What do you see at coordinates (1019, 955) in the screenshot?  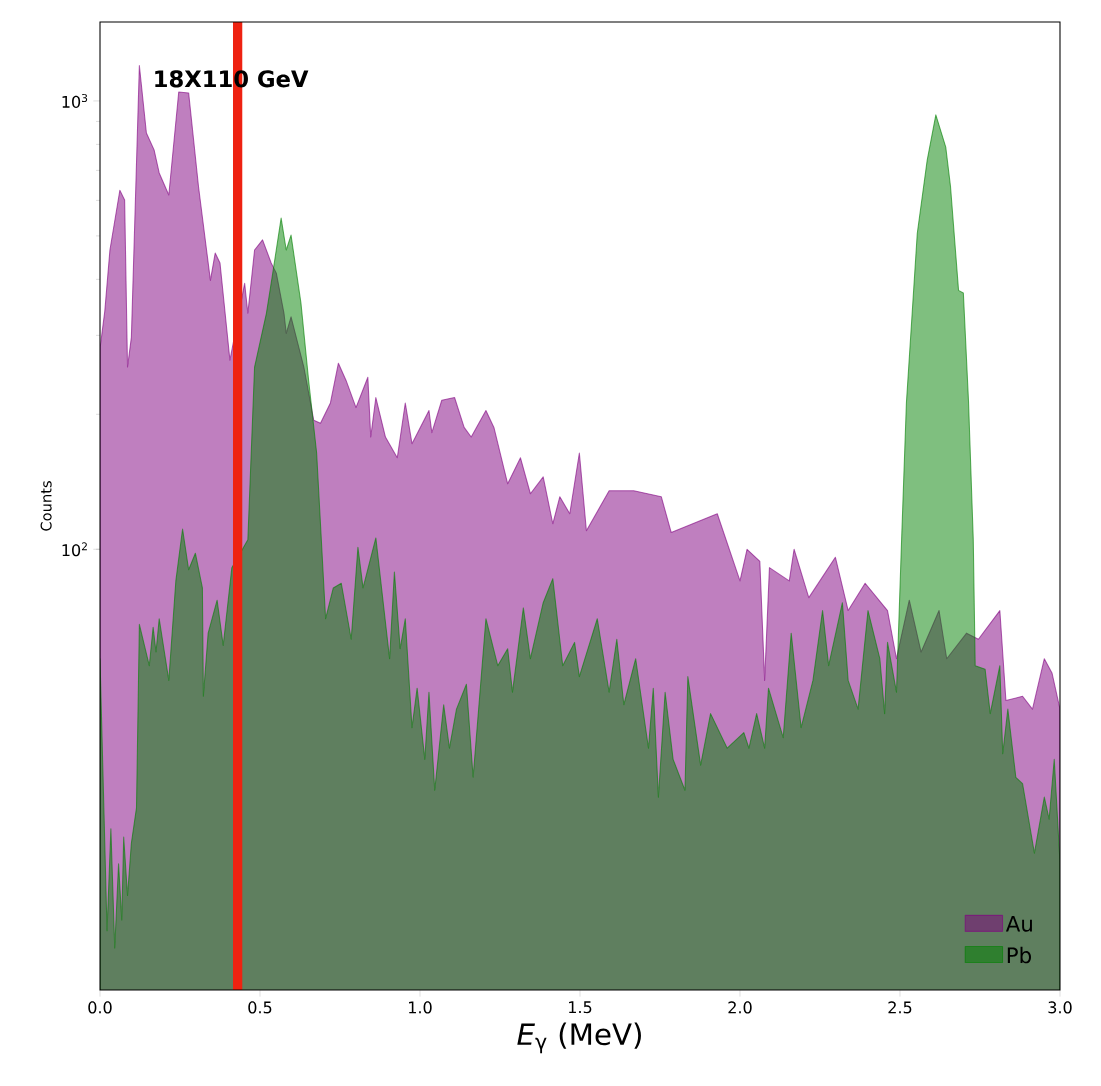 I see `series-label: Pb` at bounding box center [1019, 955].